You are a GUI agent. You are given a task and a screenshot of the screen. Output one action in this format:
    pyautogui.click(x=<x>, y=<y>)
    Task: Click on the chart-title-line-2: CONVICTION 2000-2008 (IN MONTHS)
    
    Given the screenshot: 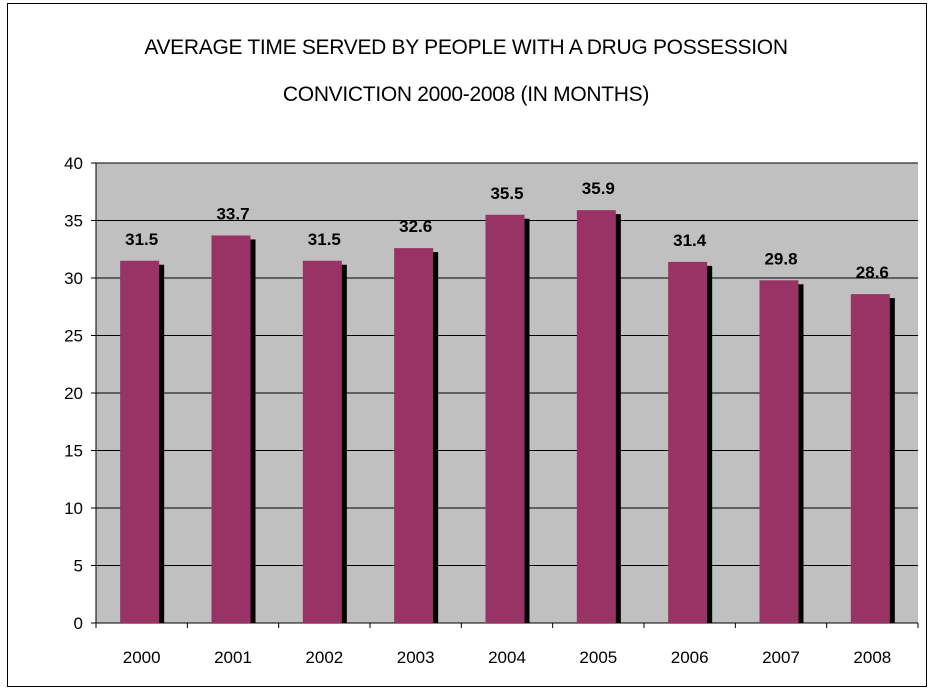 What is the action you would take?
    pyautogui.click(x=466, y=94)
    